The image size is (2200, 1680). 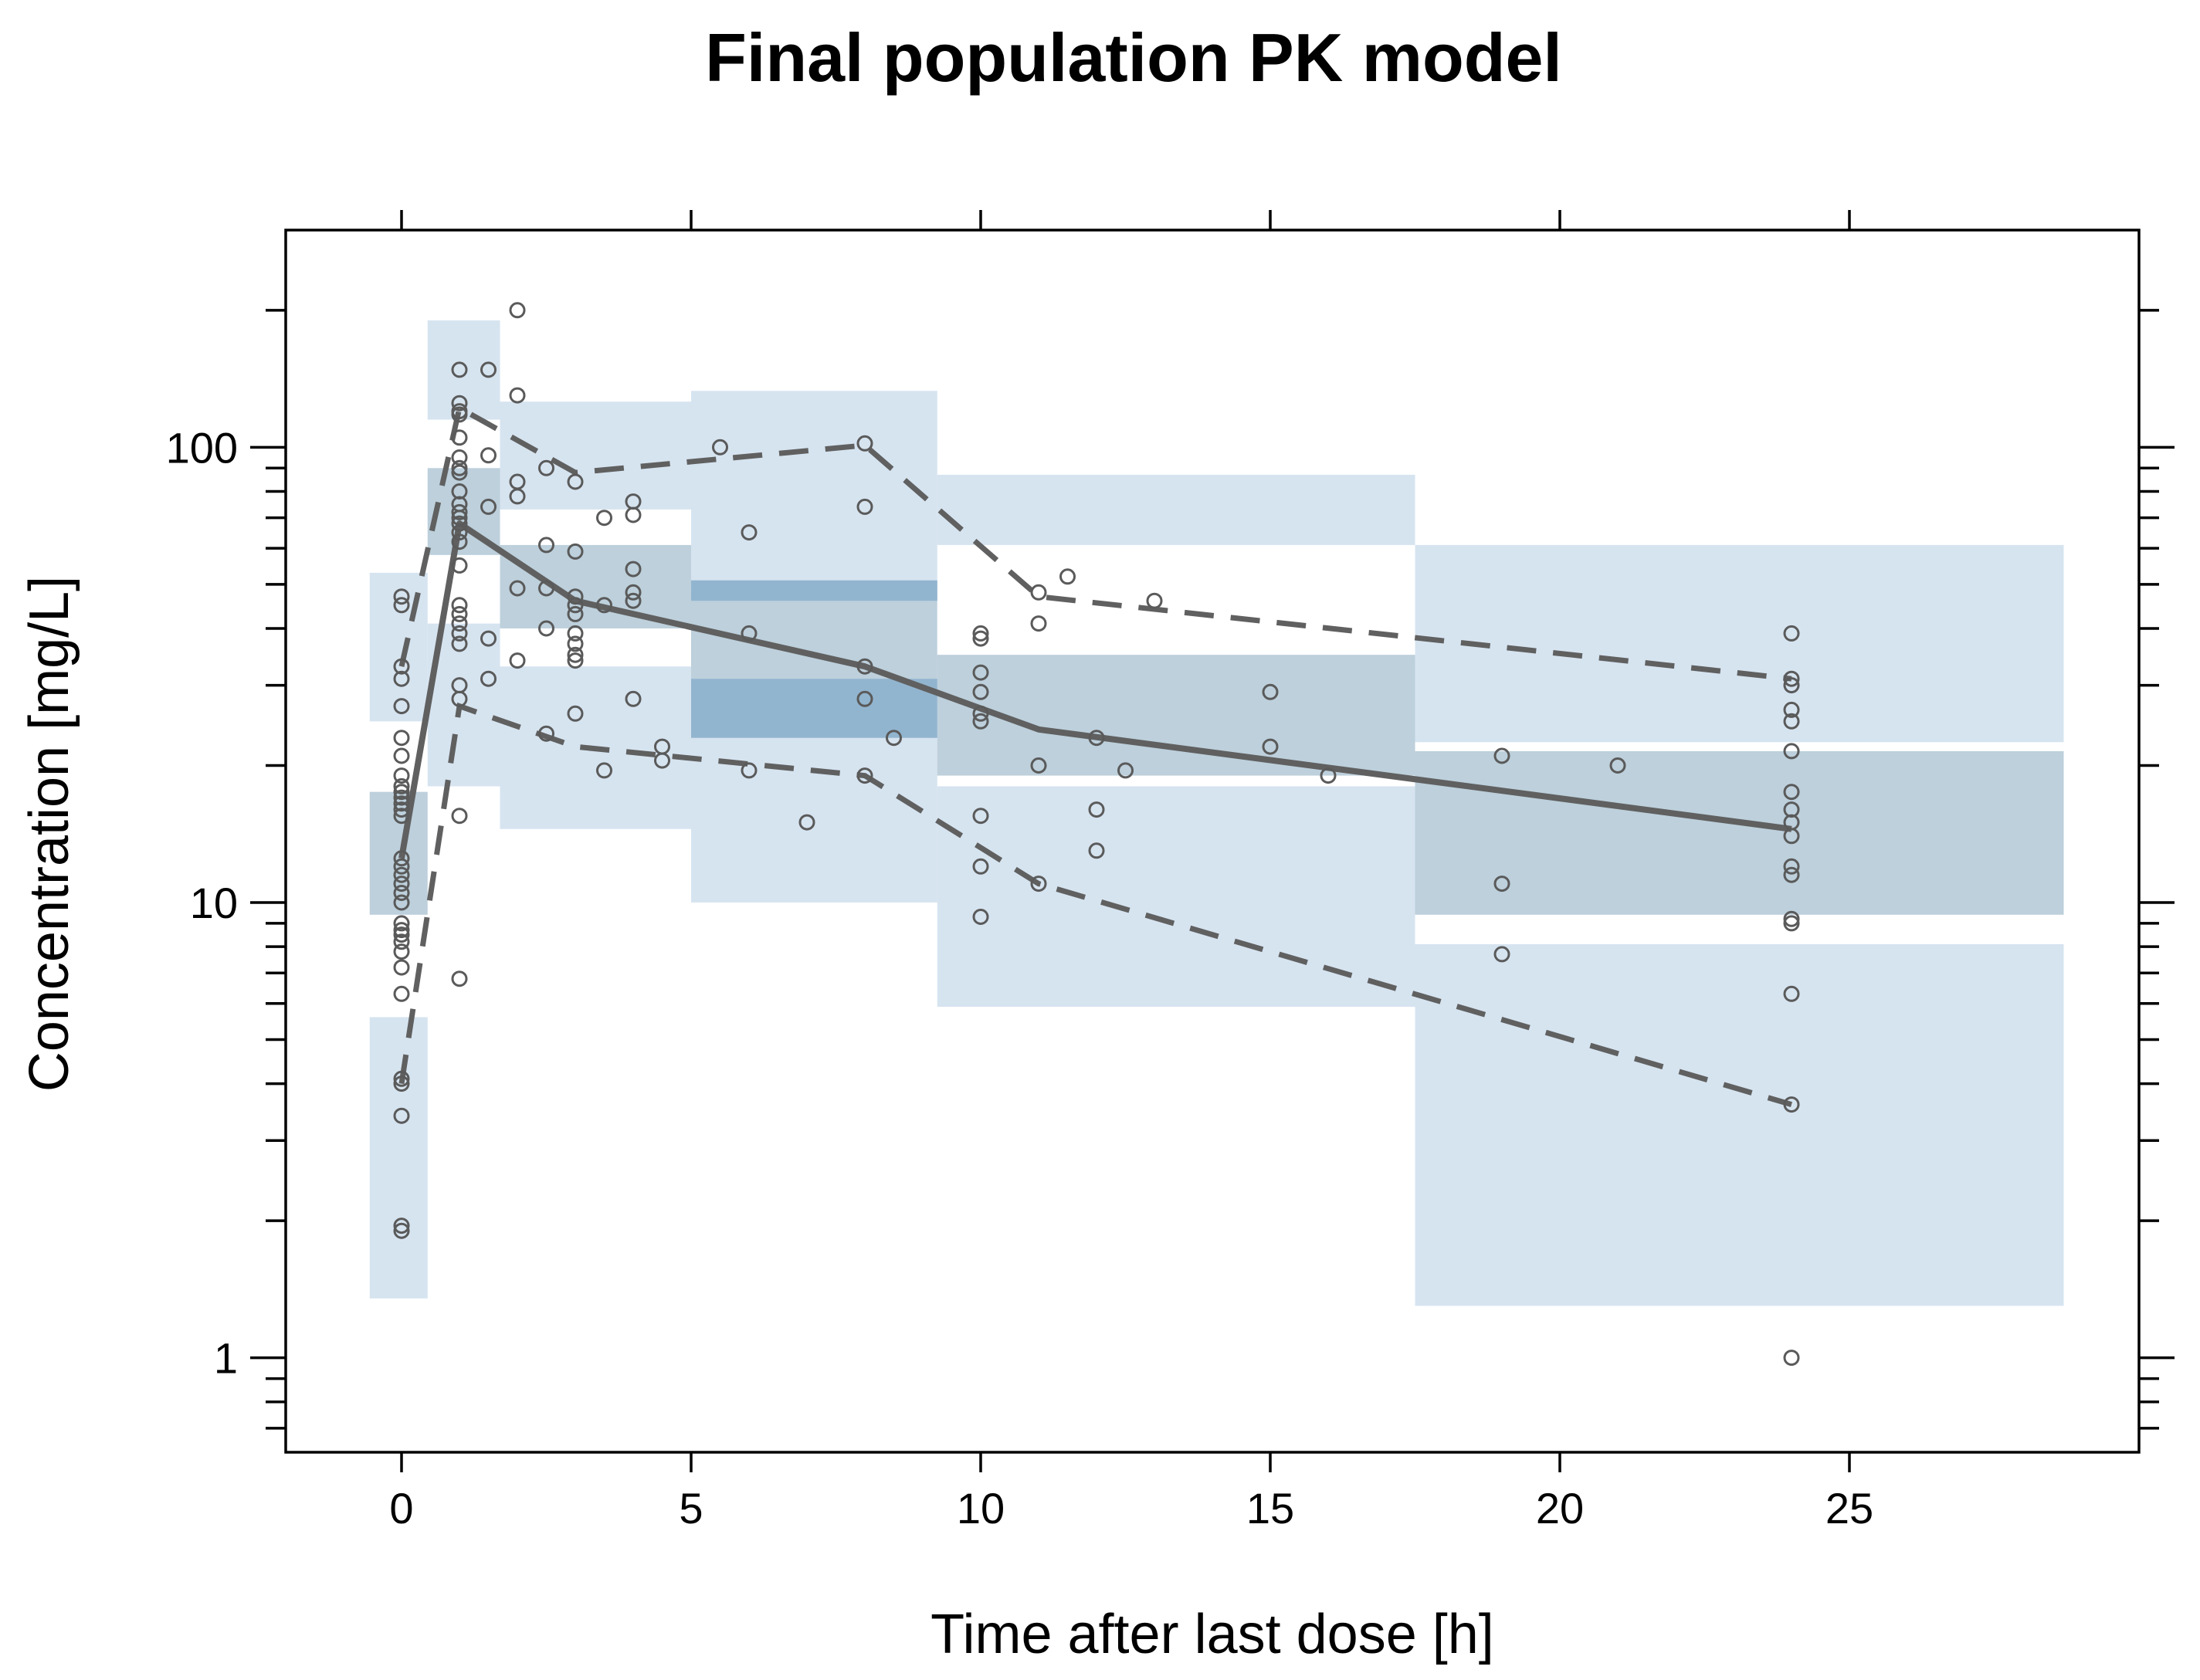 I want to click on x-tick-label: 25, so click(x=1849, y=1509).